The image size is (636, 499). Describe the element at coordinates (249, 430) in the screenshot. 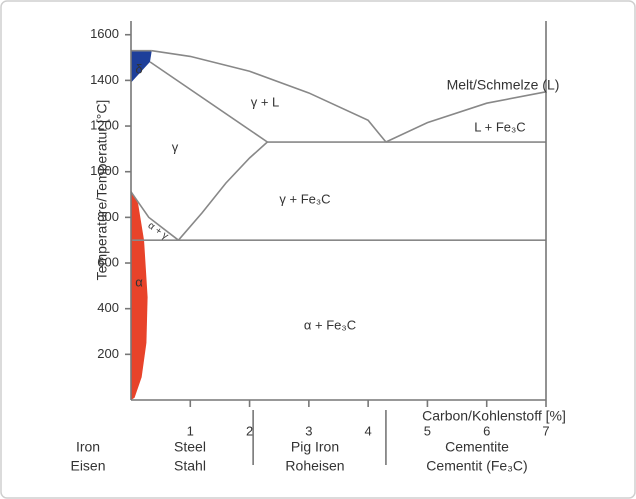

I see `x-tick-label: 2` at that location.